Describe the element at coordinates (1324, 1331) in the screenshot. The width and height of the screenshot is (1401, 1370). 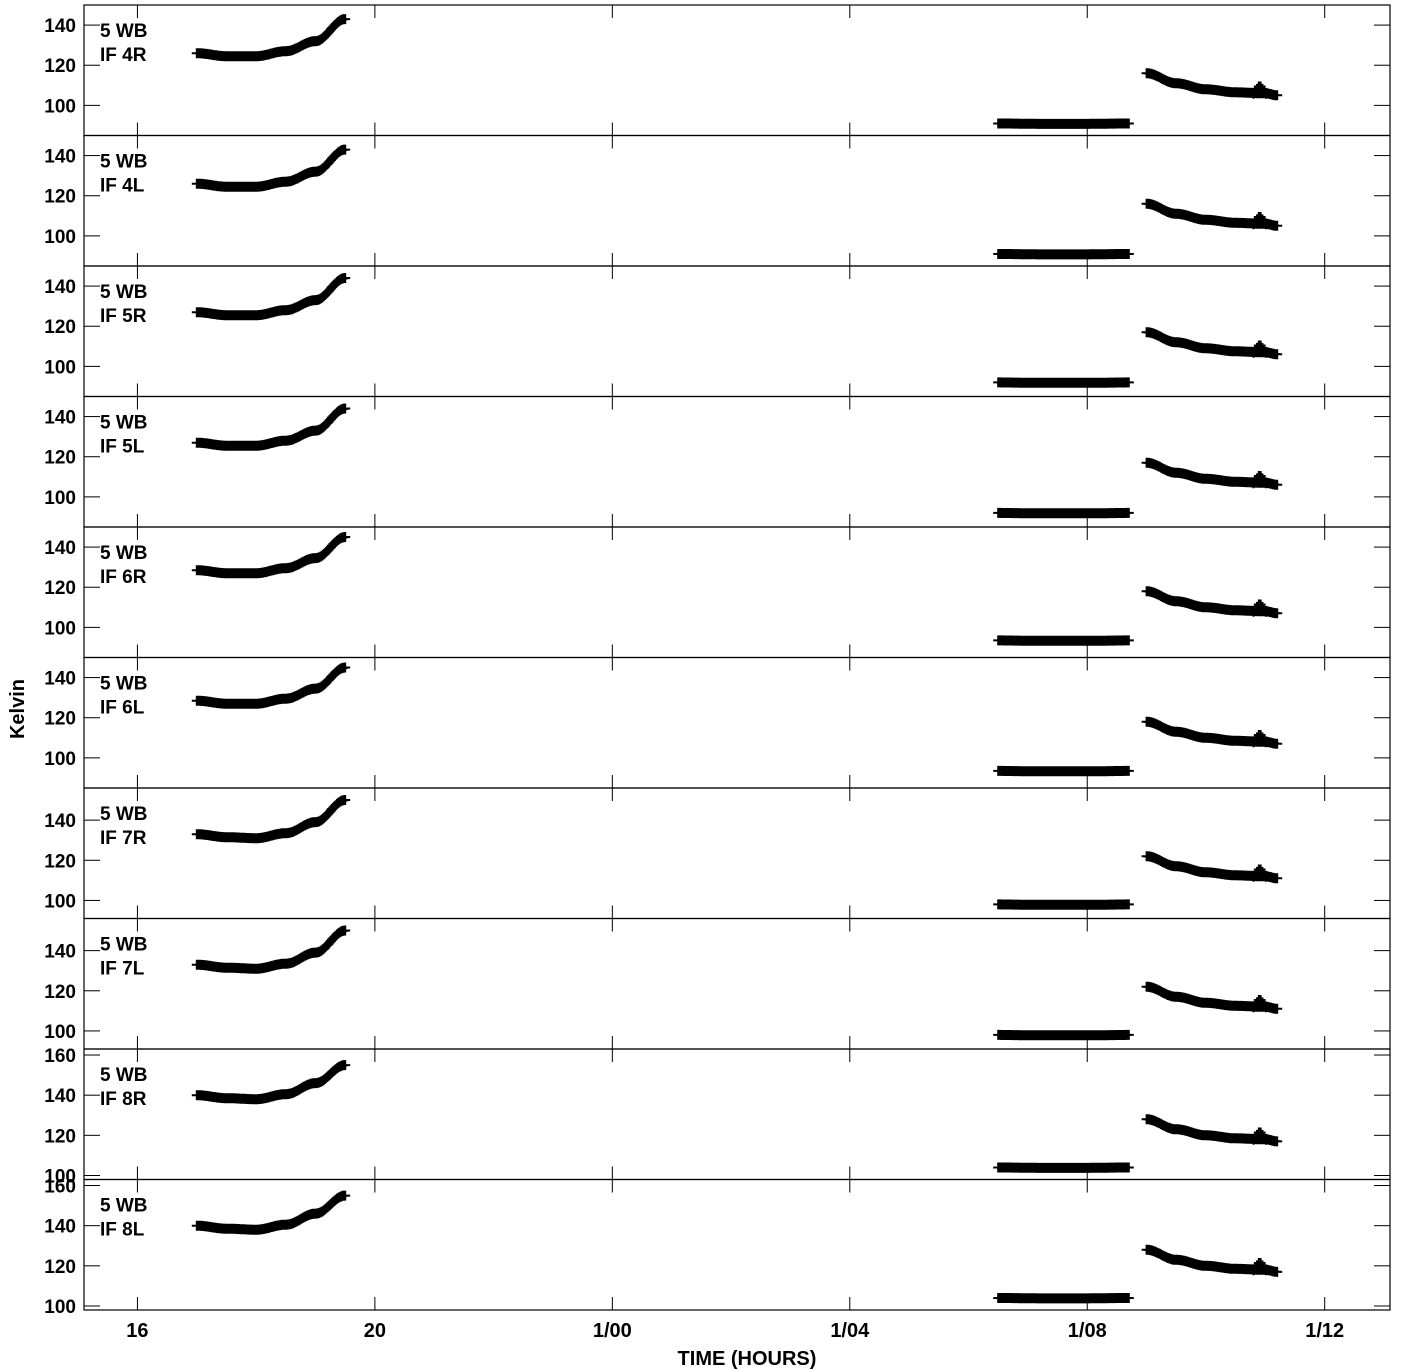
I see `x-tick-label: 1/12` at that location.